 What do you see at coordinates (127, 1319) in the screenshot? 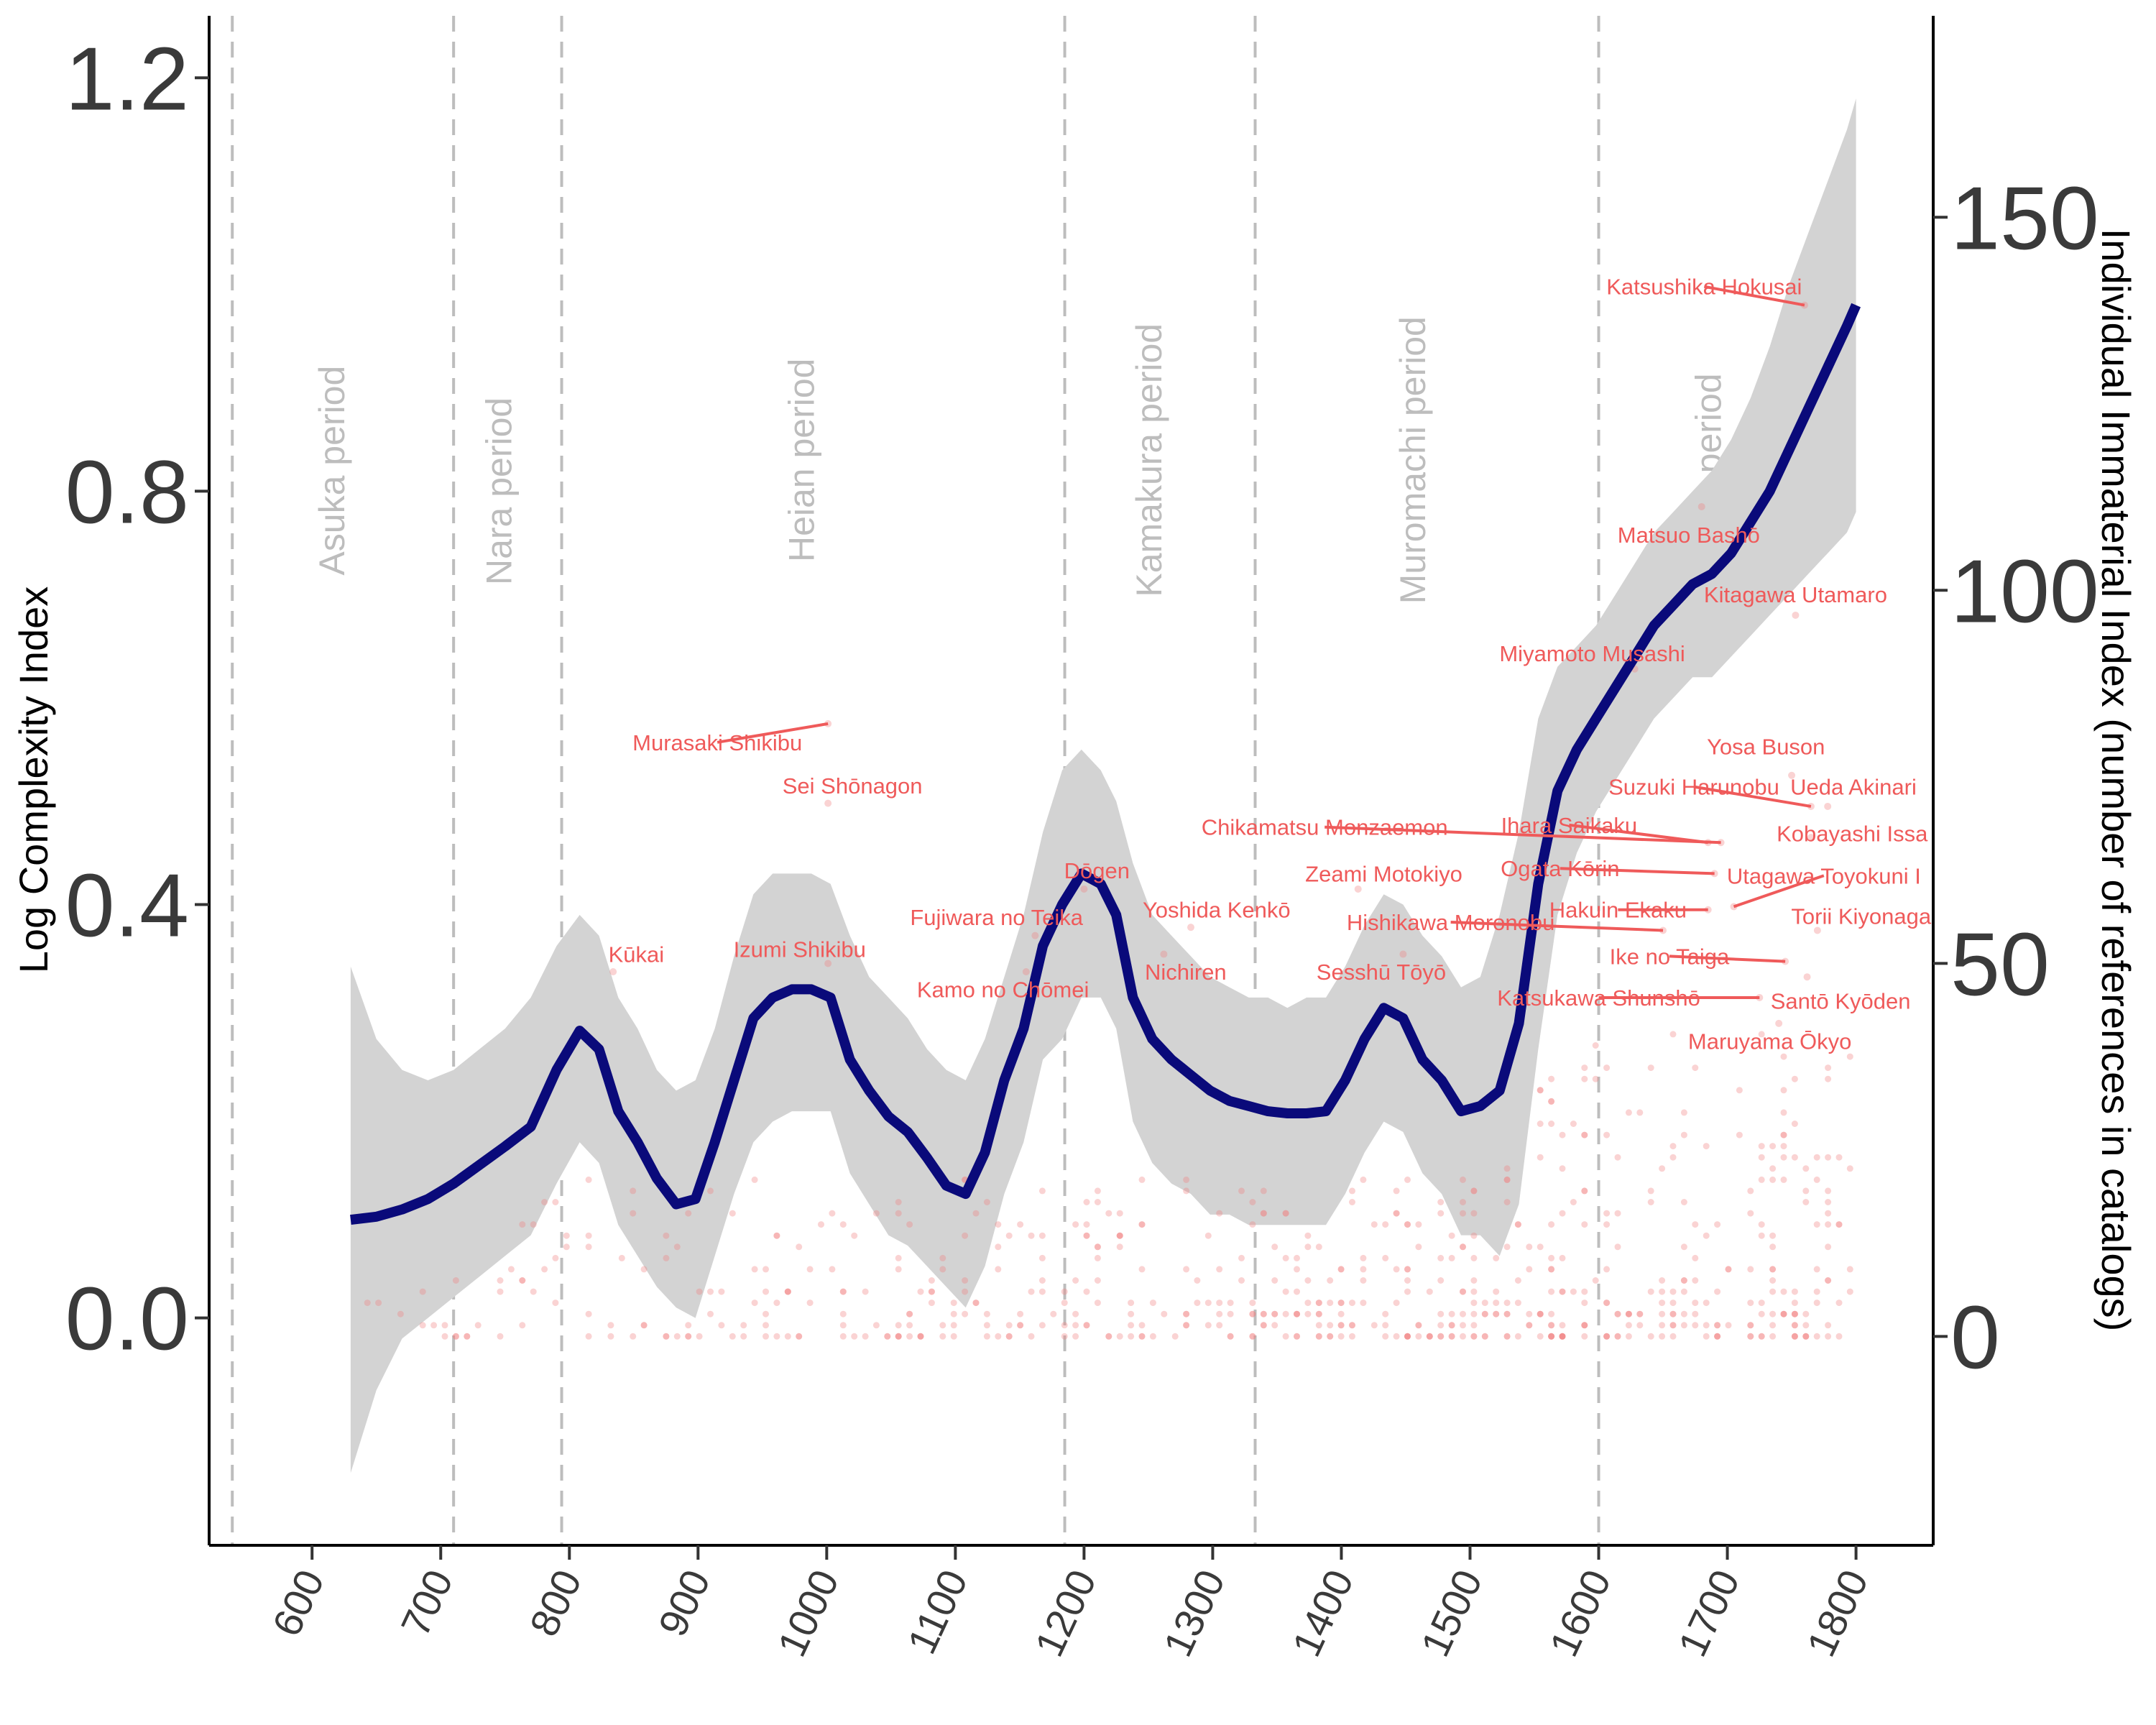
I see `y-tick-label: 0.0` at bounding box center [127, 1319].